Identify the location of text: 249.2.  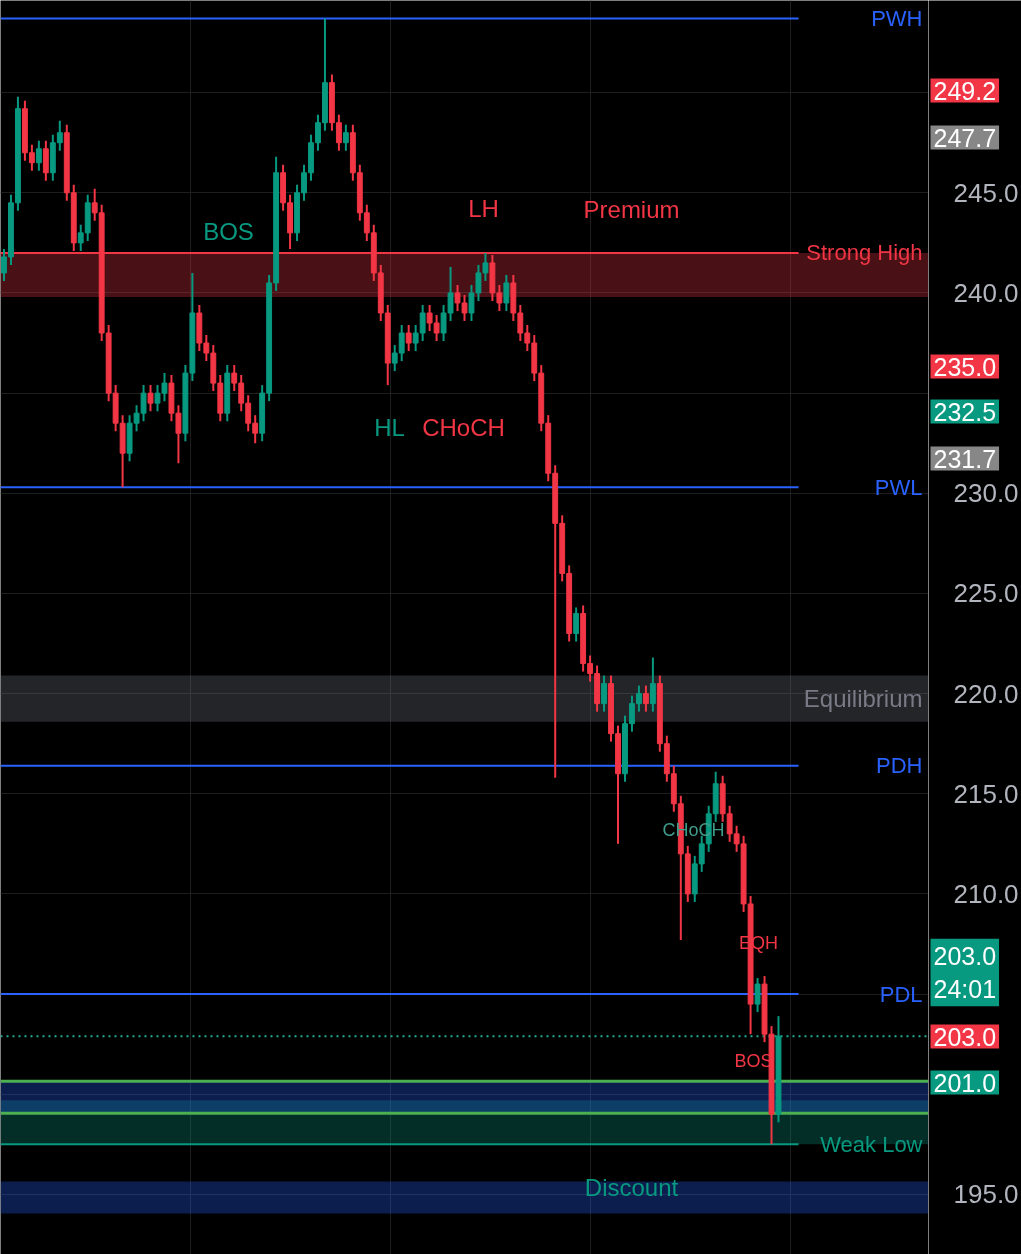
(965, 90).